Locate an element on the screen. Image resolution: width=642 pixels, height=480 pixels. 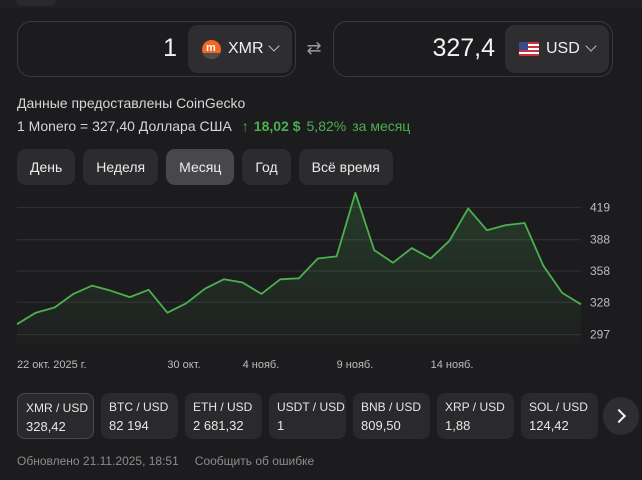
pair-card: BNB / USD 809,50 is located at coordinates (391, 416).